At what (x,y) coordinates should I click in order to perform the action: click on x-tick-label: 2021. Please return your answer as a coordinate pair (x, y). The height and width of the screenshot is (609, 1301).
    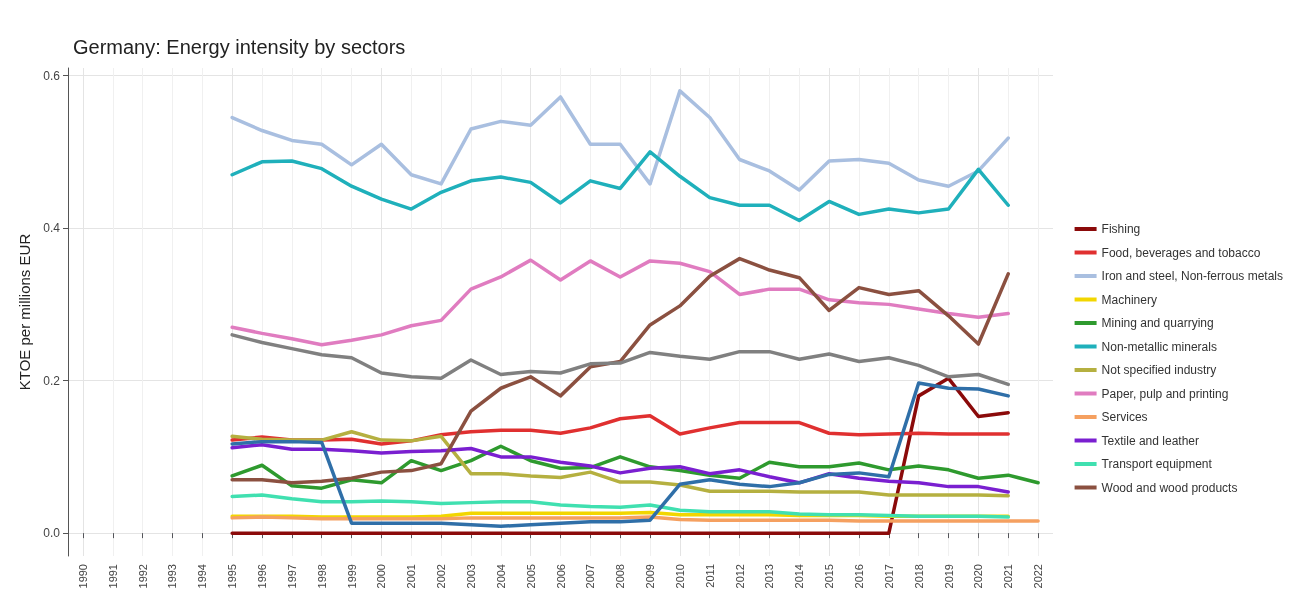
    Looking at the image, I should click on (1008, 576).